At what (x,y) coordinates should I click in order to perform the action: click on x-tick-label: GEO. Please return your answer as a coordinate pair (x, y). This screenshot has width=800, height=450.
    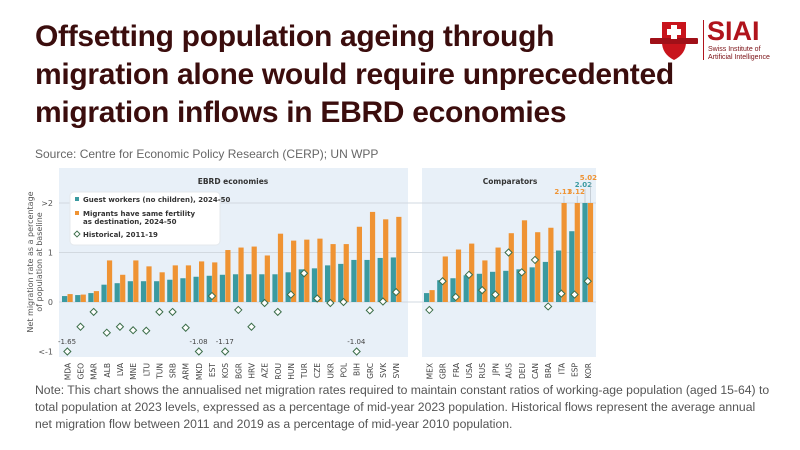
    Looking at the image, I should click on (81, 371).